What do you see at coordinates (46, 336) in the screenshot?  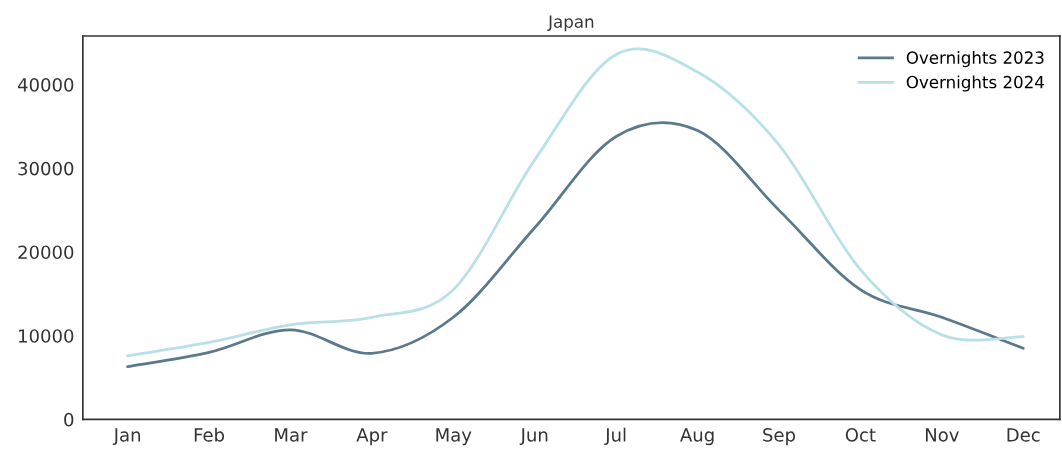 I see `y-tick-label: 10000` at bounding box center [46, 336].